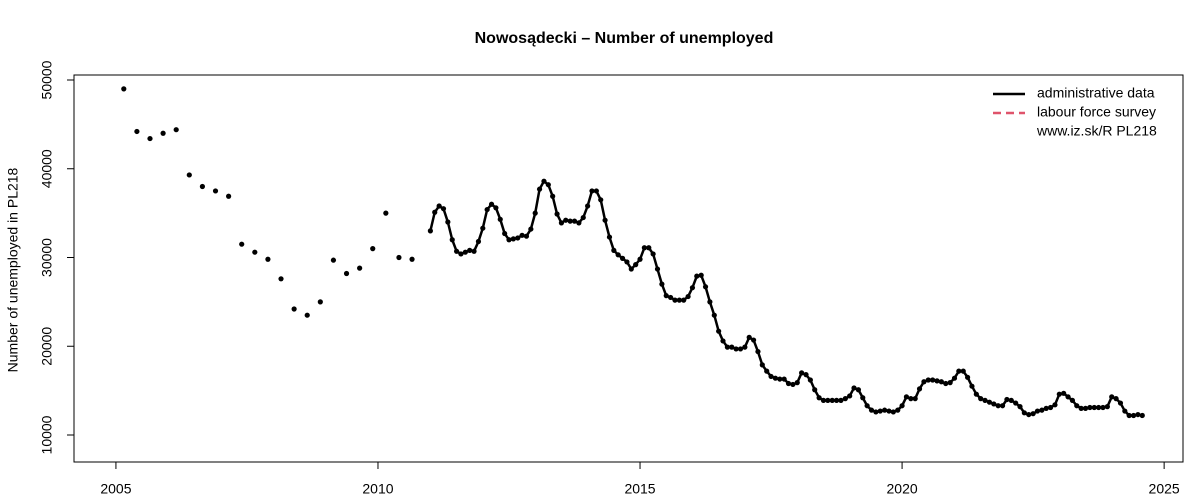  What do you see at coordinates (1164, 489) in the screenshot?
I see `x-tick-label: 2025` at bounding box center [1164, 489].